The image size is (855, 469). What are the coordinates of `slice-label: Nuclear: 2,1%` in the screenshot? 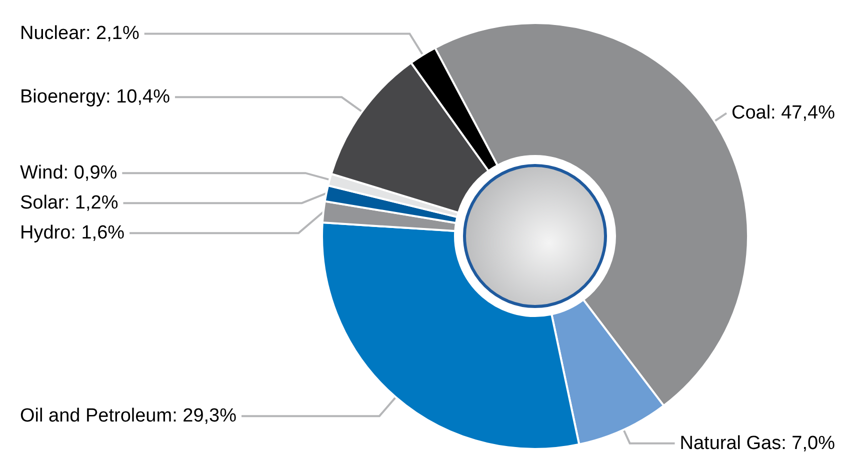 It's located at (80, 33).